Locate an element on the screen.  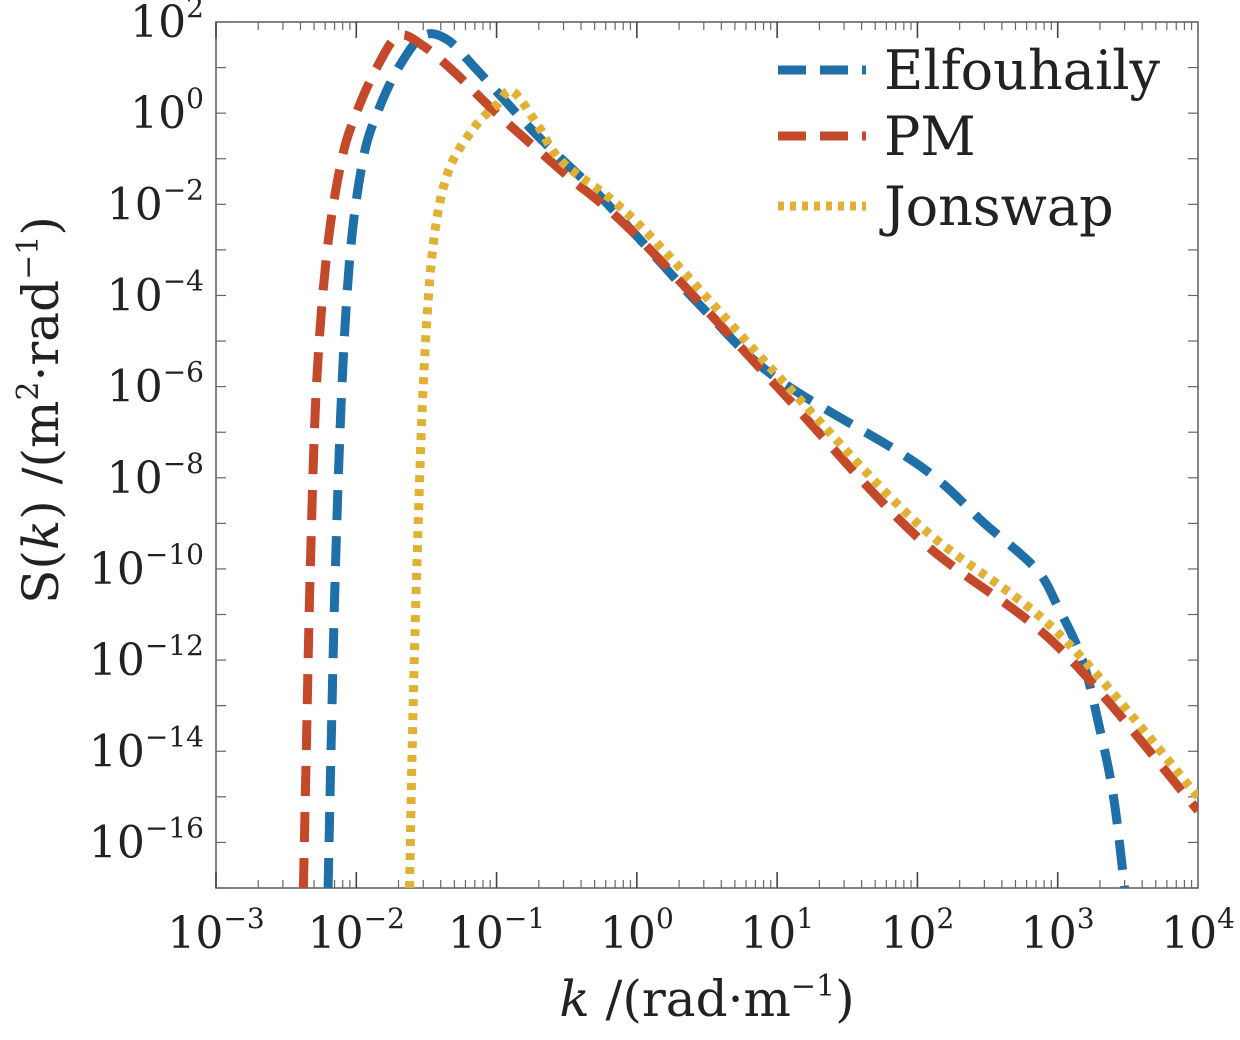
legend-label-pm: PM is located at coordinates (930, 136).